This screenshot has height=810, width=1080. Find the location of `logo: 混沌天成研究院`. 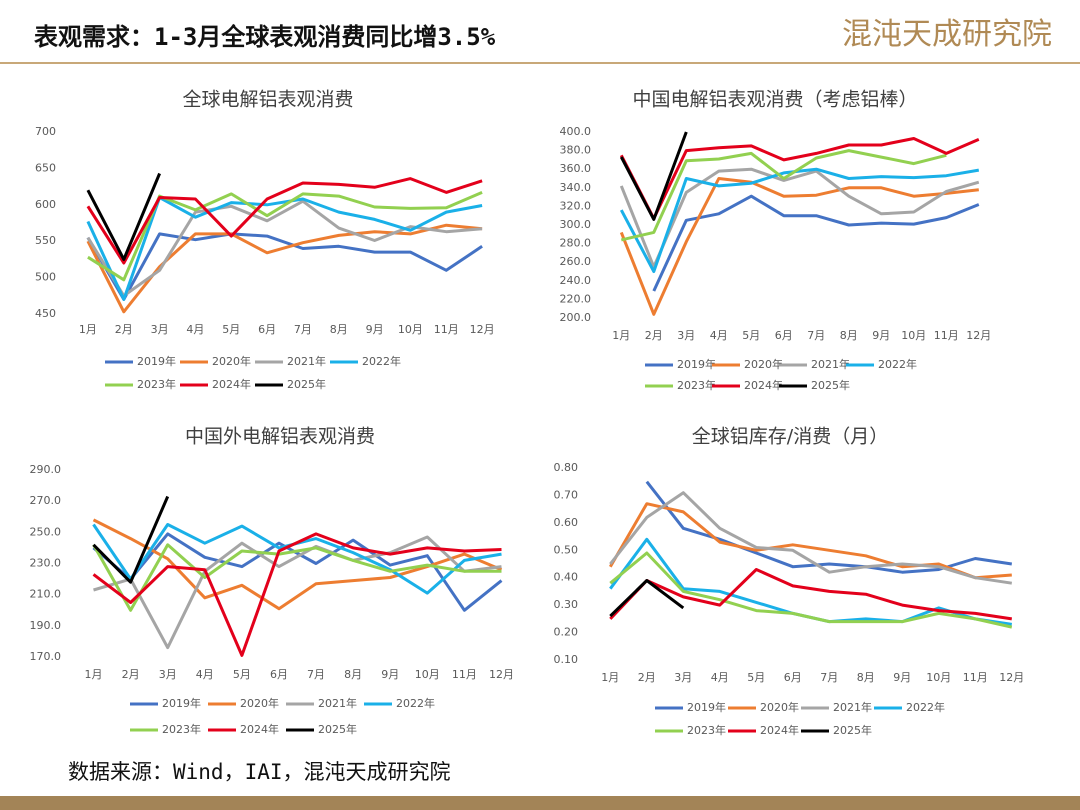

logo: 混沌天成研究院 is located at coordinates (947, 34).